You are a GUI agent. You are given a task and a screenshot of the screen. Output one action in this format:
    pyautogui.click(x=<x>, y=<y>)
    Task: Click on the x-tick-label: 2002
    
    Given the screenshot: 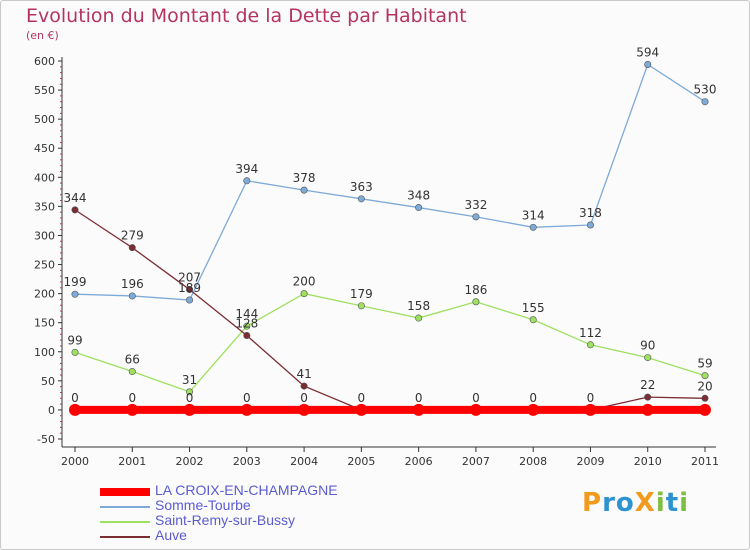 What is the action you would take?
    pyautogui.click(x=190, y=461)
    